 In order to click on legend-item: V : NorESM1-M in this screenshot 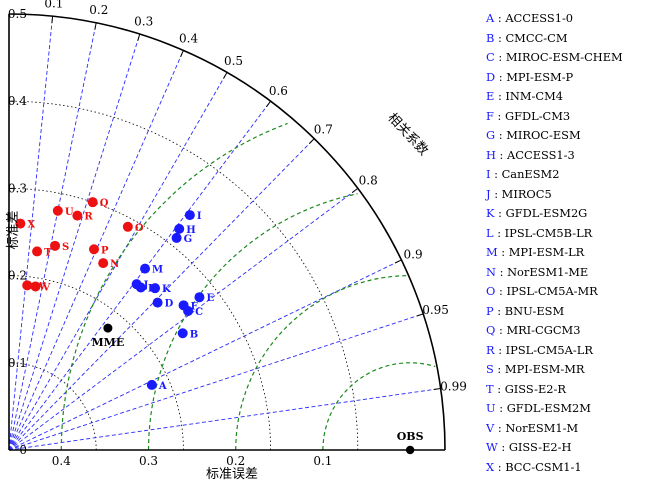, I will do `click(566, 429)`.